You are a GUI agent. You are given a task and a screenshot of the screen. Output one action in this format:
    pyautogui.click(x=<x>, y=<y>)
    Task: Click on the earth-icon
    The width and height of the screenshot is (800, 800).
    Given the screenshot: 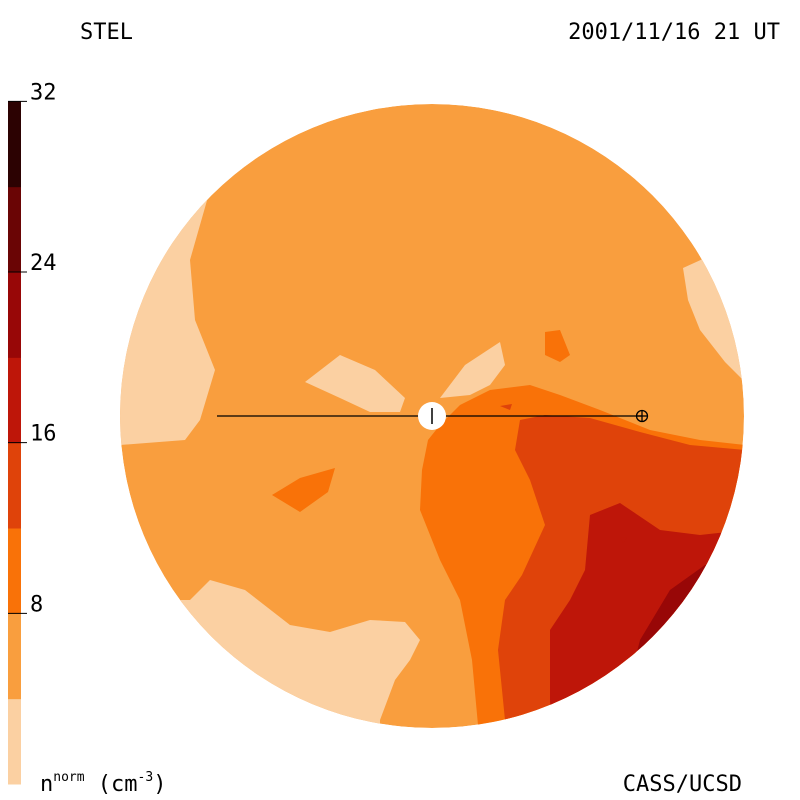 What is the action you would take?
    pyautogui.click(x=642, y=416)
    